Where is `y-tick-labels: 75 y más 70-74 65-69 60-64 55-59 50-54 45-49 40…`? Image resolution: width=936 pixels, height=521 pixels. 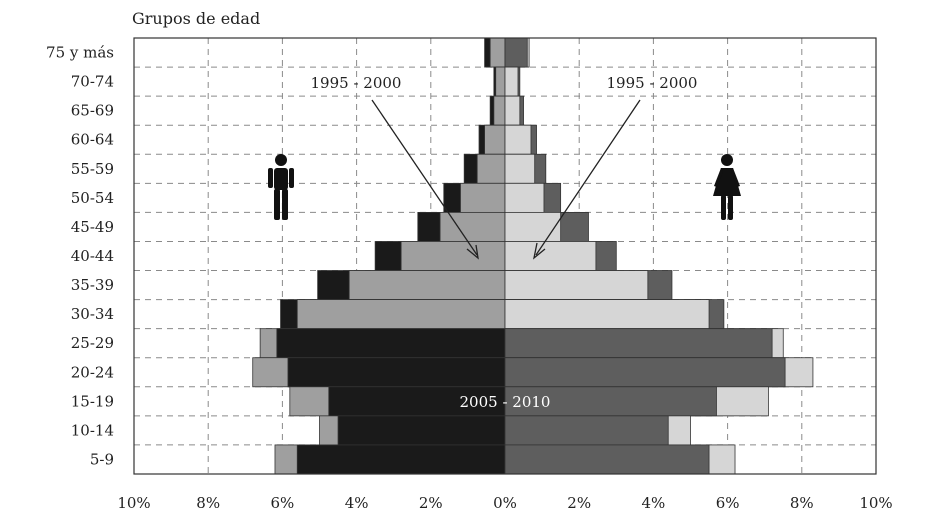 y-tick-labels: 75 y más 70-74 65-69 60-64 55-59 50-54 45-49 40… is located at coordinates (80, 256).